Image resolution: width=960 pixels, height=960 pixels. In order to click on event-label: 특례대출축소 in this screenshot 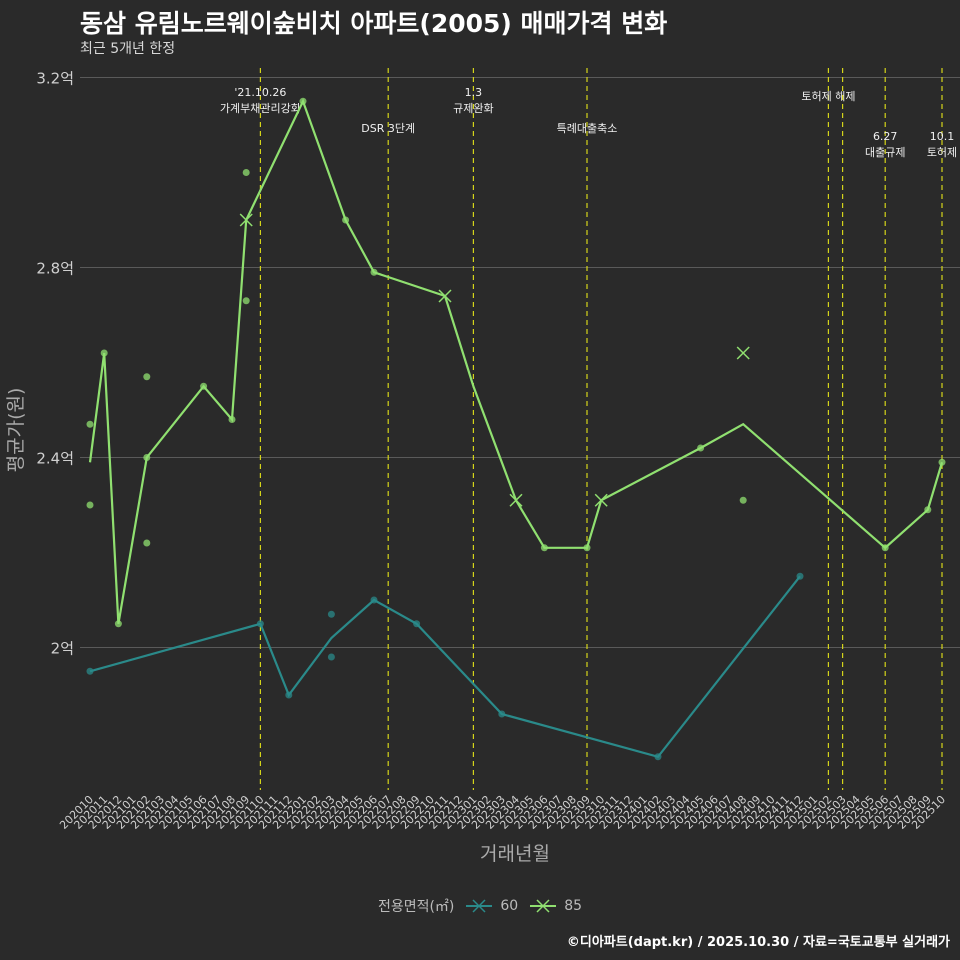, I will do `click(587, 128)`.